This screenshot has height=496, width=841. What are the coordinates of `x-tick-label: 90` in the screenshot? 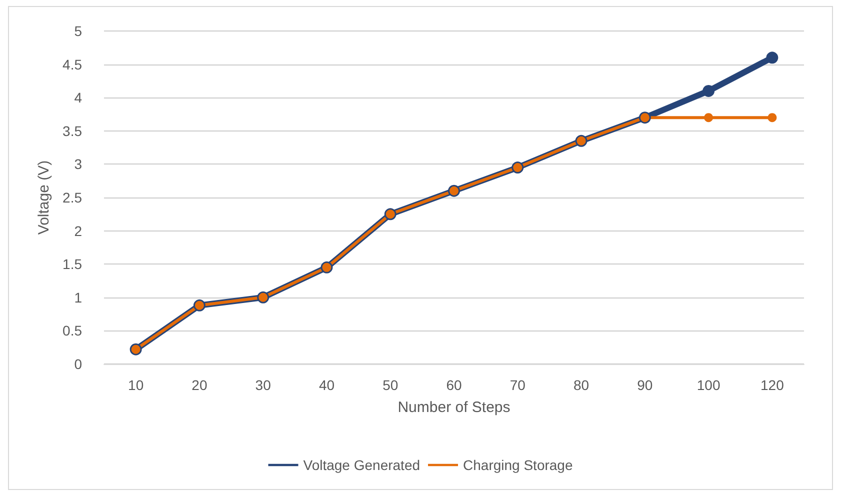 It's located at (645, 385).